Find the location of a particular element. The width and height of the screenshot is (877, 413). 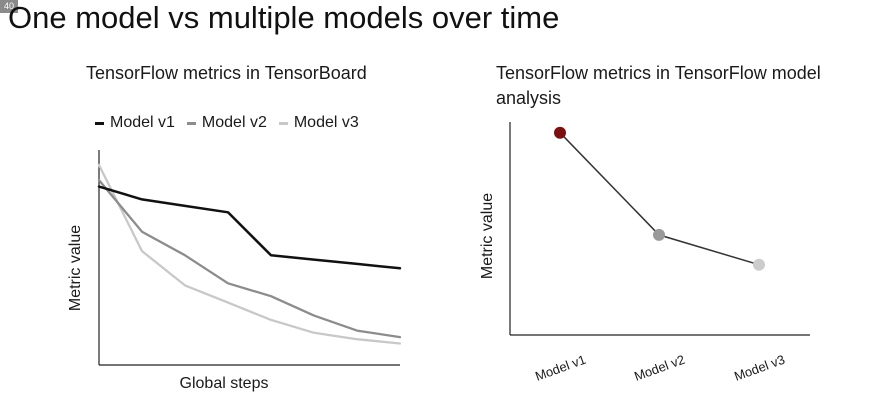

series-line-model-v2 is located at coordinates (249, 258).